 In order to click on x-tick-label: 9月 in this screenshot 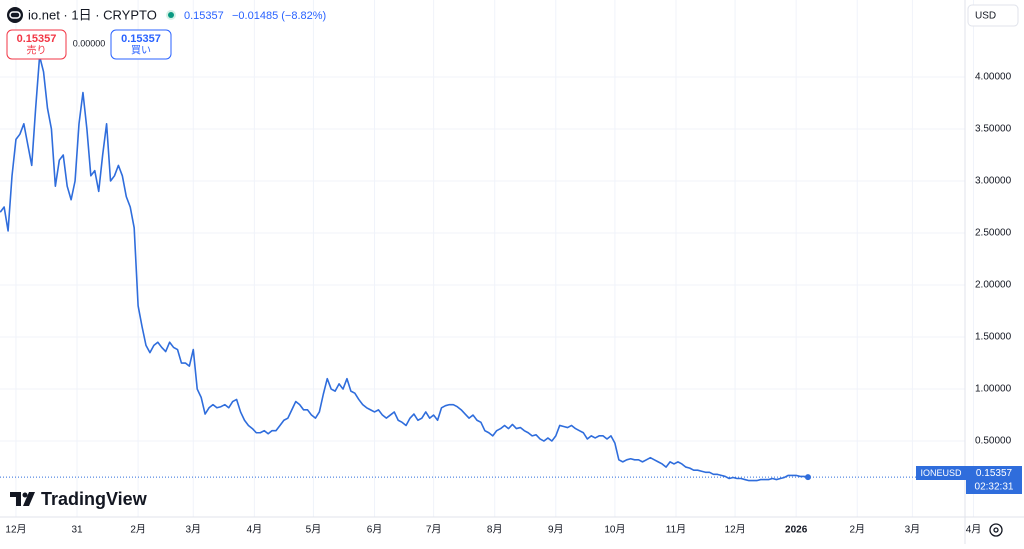, I will do `click(556, 530)`.